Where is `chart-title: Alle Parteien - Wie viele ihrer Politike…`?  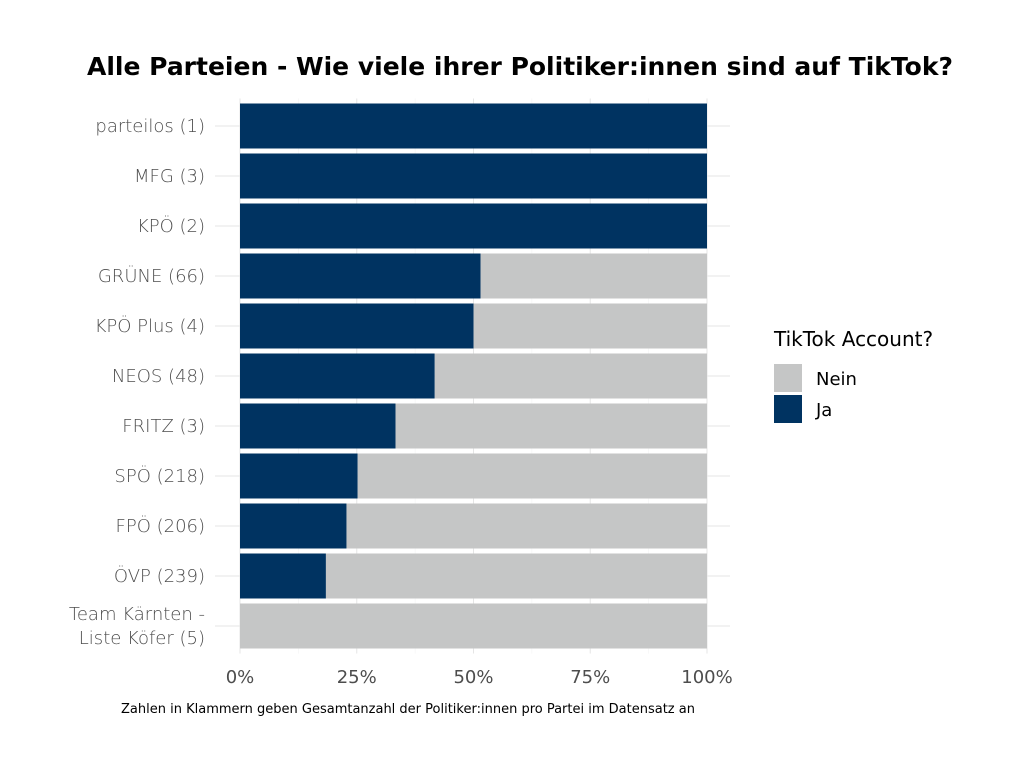 chart-title: Alle Parteien - Wie viele ihrer Politike… is located at coordinates (520, 66).